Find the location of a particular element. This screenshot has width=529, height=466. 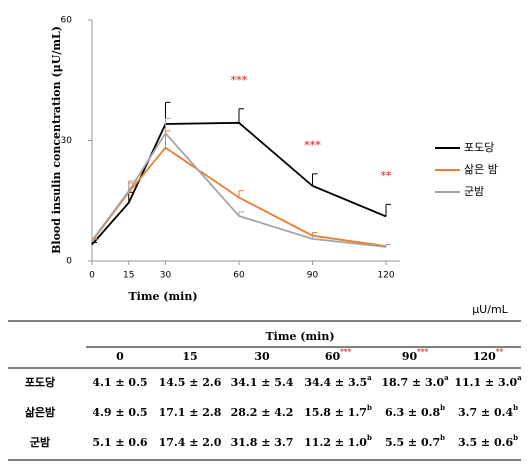

table-cell: 3.7 ± 0.4b is located at coordinates (488, 411).